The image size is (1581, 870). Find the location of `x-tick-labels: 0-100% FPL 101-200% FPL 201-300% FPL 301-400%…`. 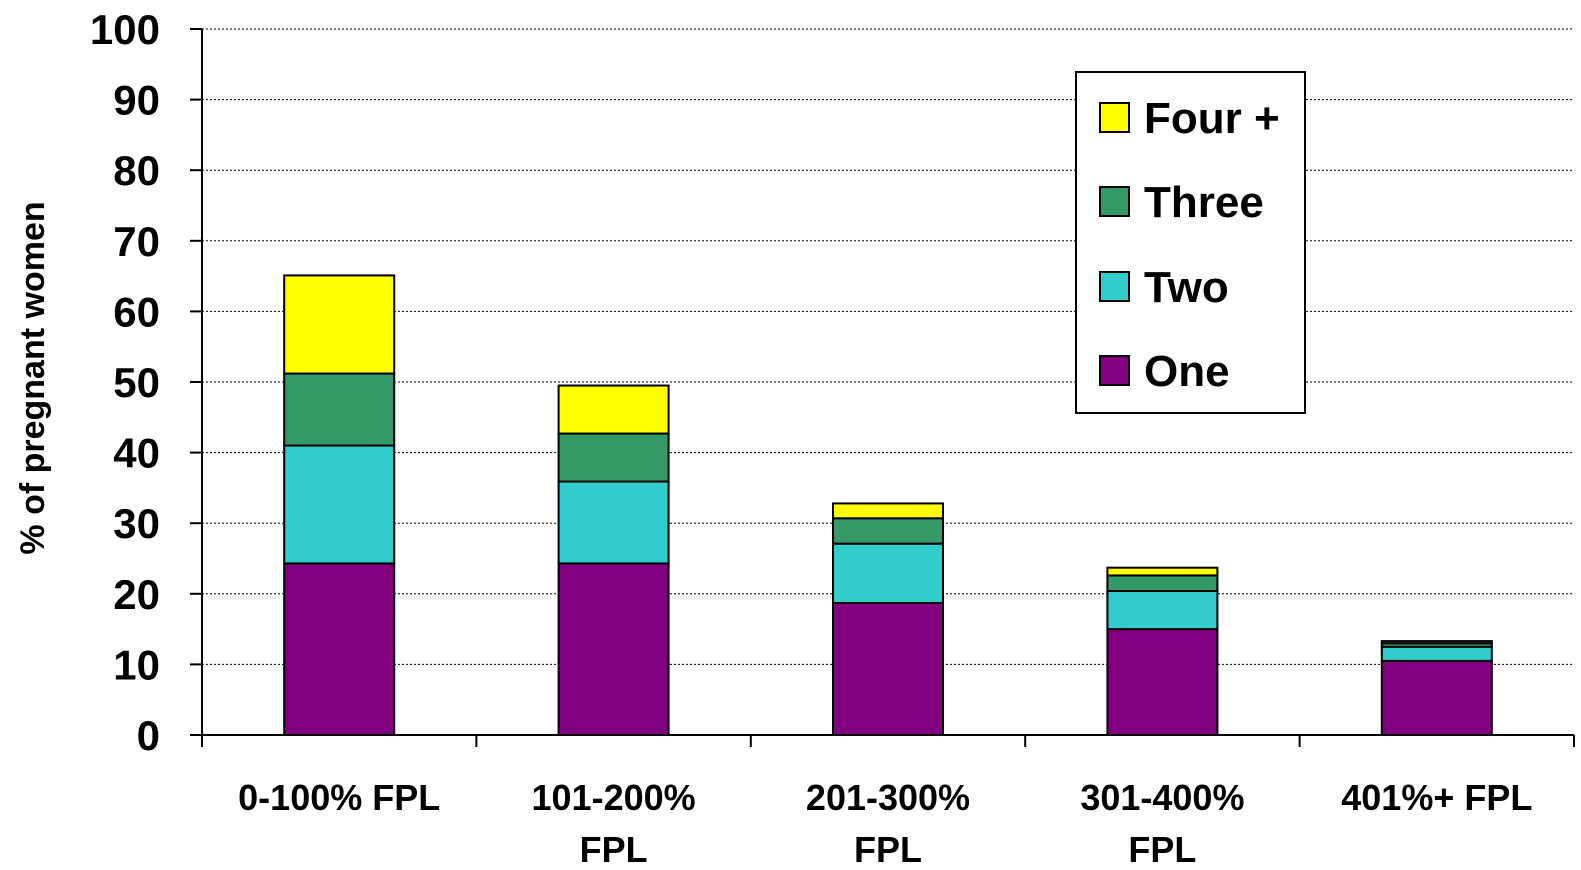

x-tick-labels: 0-100% FPL 101-200% FPL 201-300% FPL 301-400%… is located at coordinates (885, 823).